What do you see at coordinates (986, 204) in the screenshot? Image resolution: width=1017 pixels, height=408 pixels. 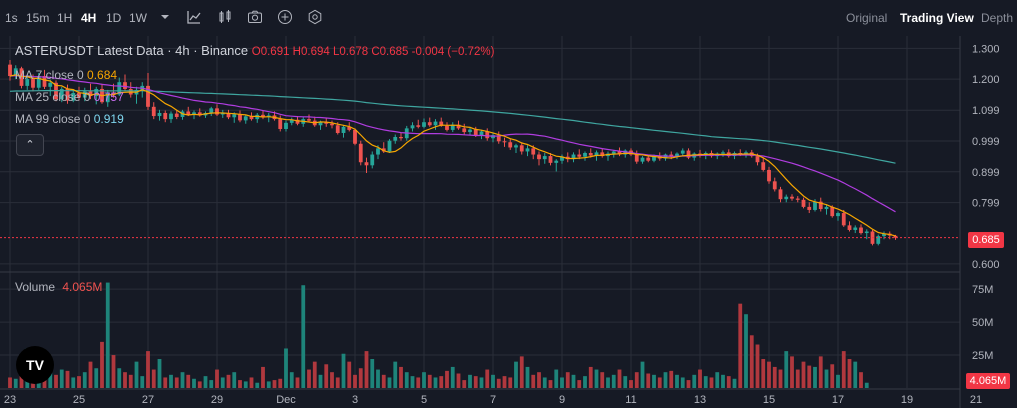 I see `price-tick-label: 0.799` at bounding box center [986, 204].